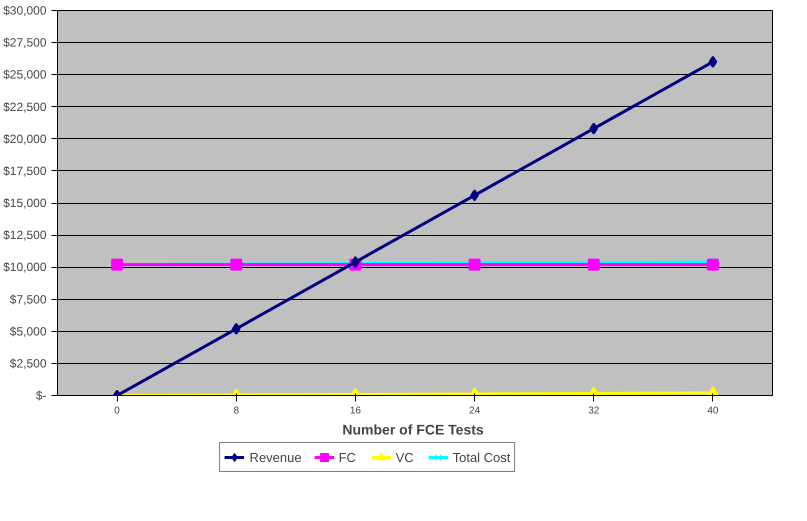 The image size is (807, 521). What do you see at coordinates (25, 267) in the screenshot?
I see `y-tick-label: $10,000` at bounding box center [25, 267].